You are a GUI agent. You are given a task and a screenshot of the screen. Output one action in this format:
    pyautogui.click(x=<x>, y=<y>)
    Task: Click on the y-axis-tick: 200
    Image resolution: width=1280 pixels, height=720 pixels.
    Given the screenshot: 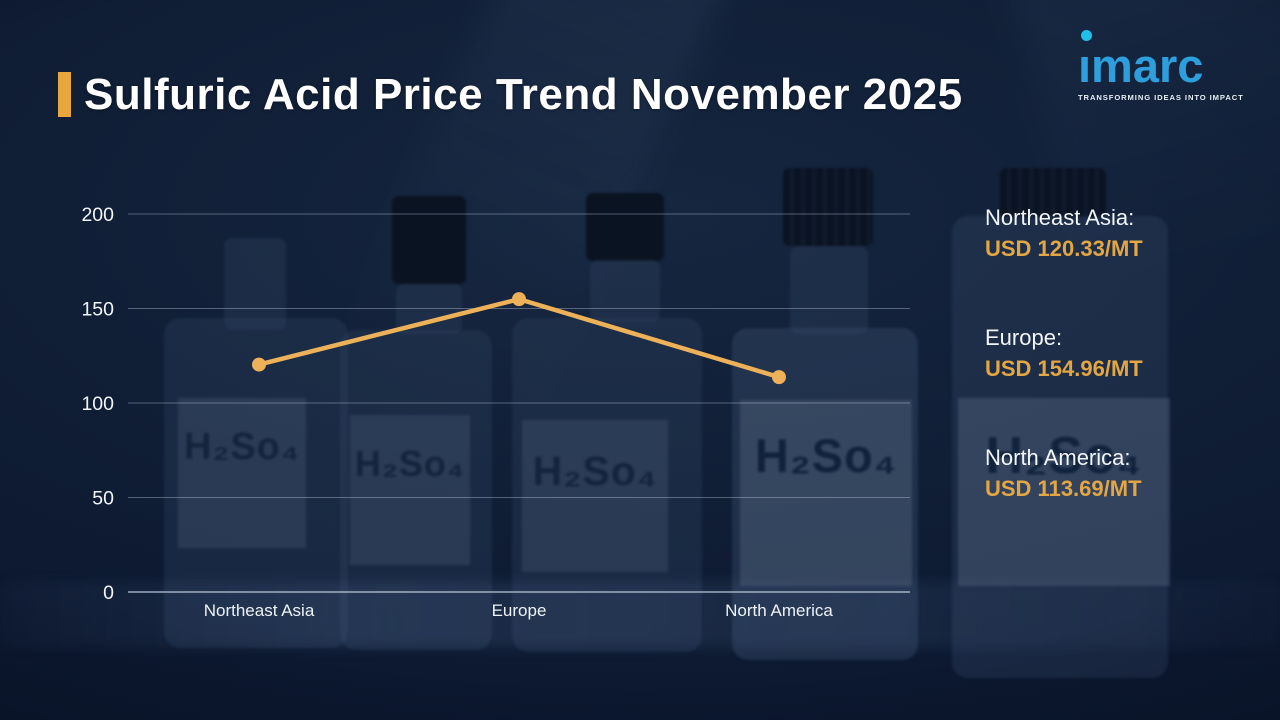 What is the action you would take?
    pyautogui.click(x=97, y=215)
    